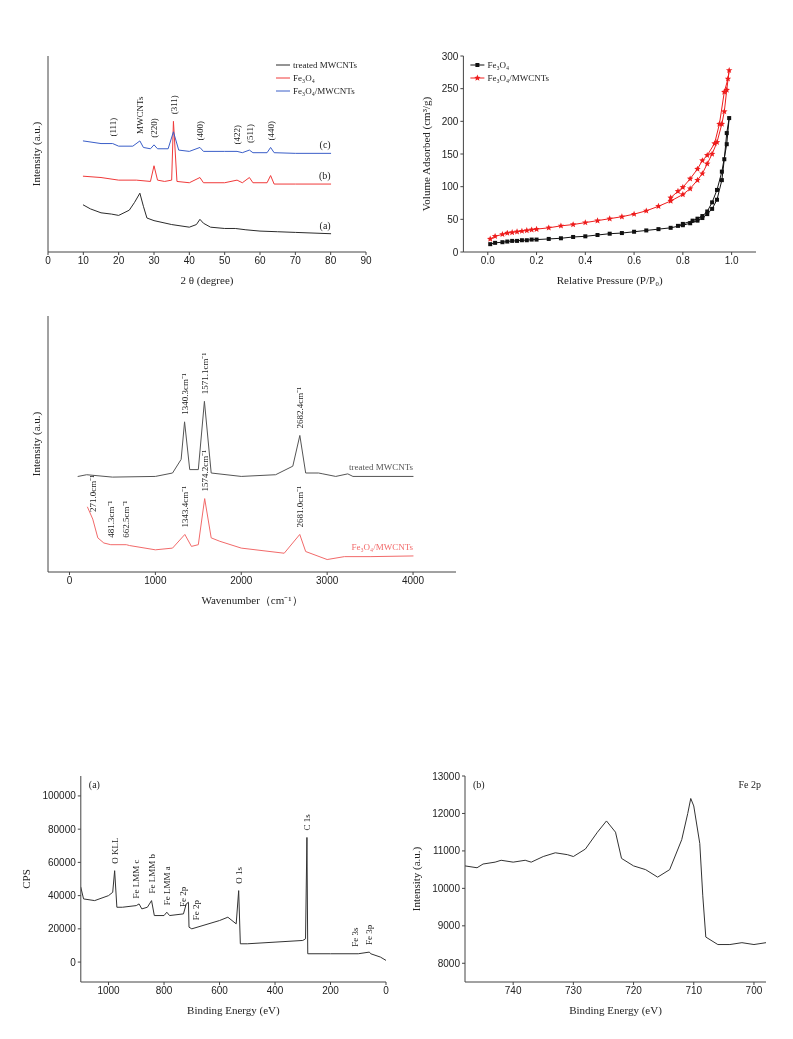 Image resolution: width=793 pixels, height=1039 pixels. Describe the element at coordinates (299, 506) in the screenshot. I see `annotation: 2681.0cm⁻¹` at that location.